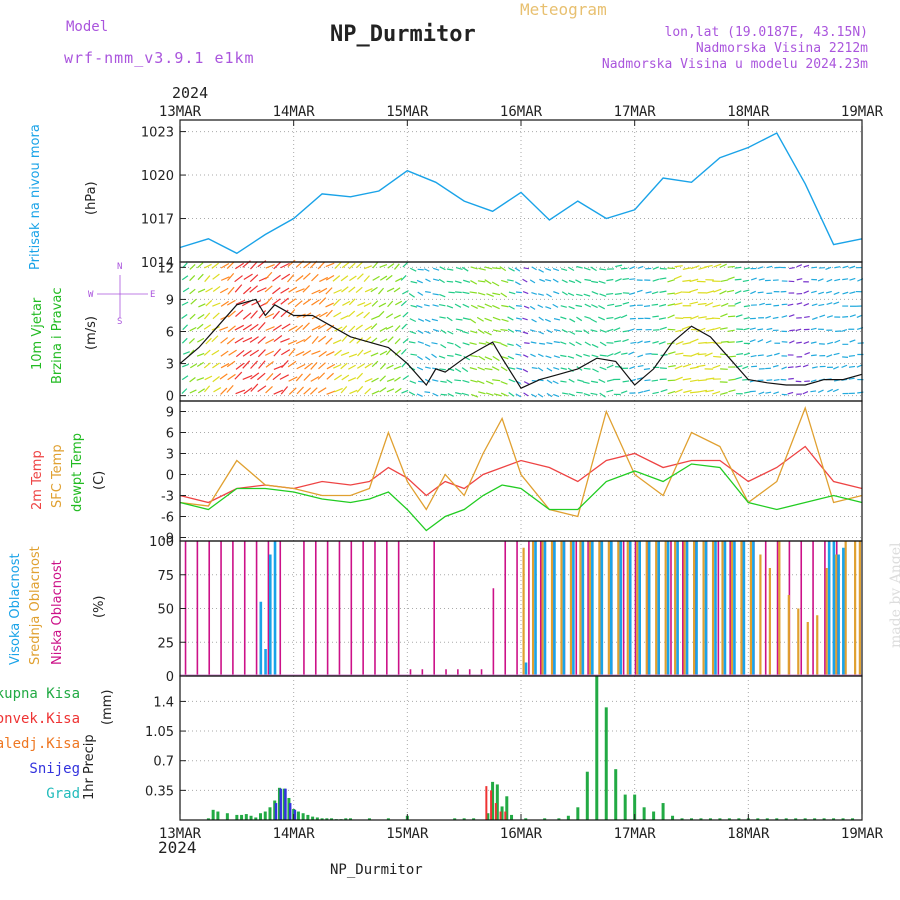  Describe the element at coordinates (505, 815) in the screenshot. I see `conv-precip-bar` at that location.